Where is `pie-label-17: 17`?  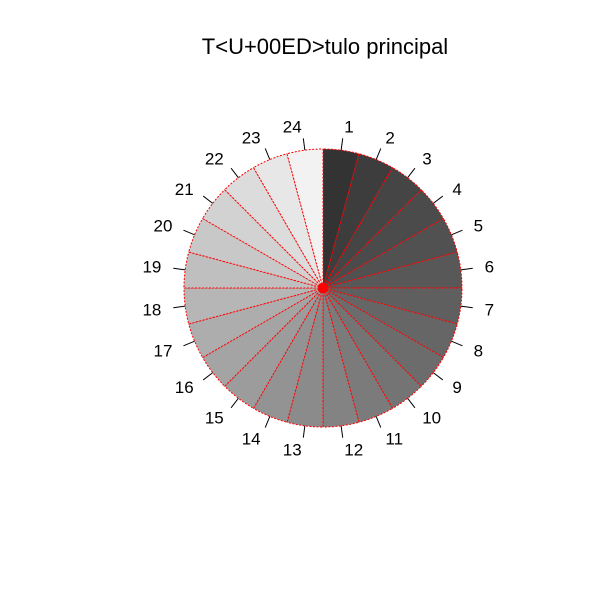 pie-label-17: 17 is located at coordinates (162, 350).